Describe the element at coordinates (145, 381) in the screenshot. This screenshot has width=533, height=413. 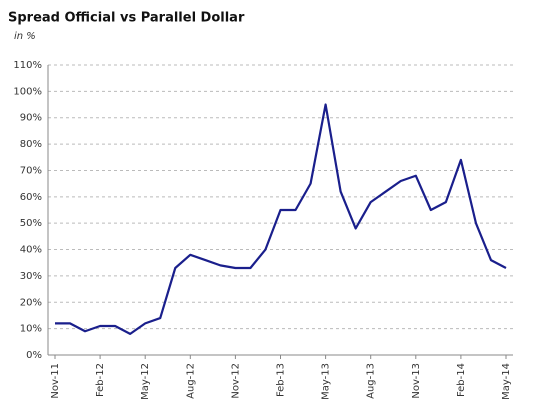
I see `x-tick-label: May-12` at that location.